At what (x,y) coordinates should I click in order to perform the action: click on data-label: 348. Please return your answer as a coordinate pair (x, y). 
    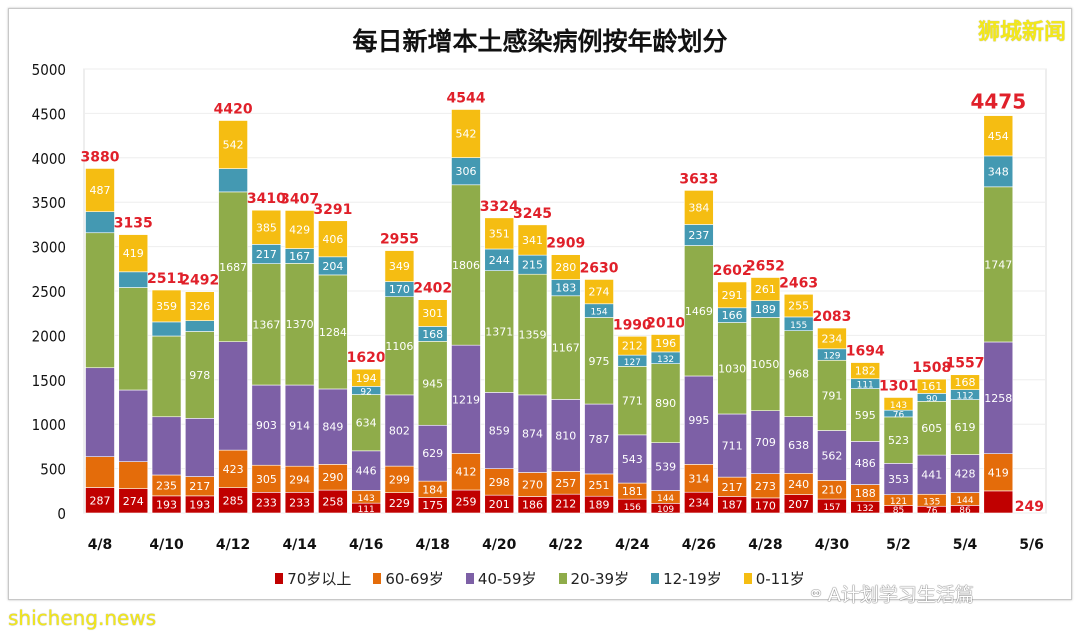
    Looking at the image, I should click on (998, 171).